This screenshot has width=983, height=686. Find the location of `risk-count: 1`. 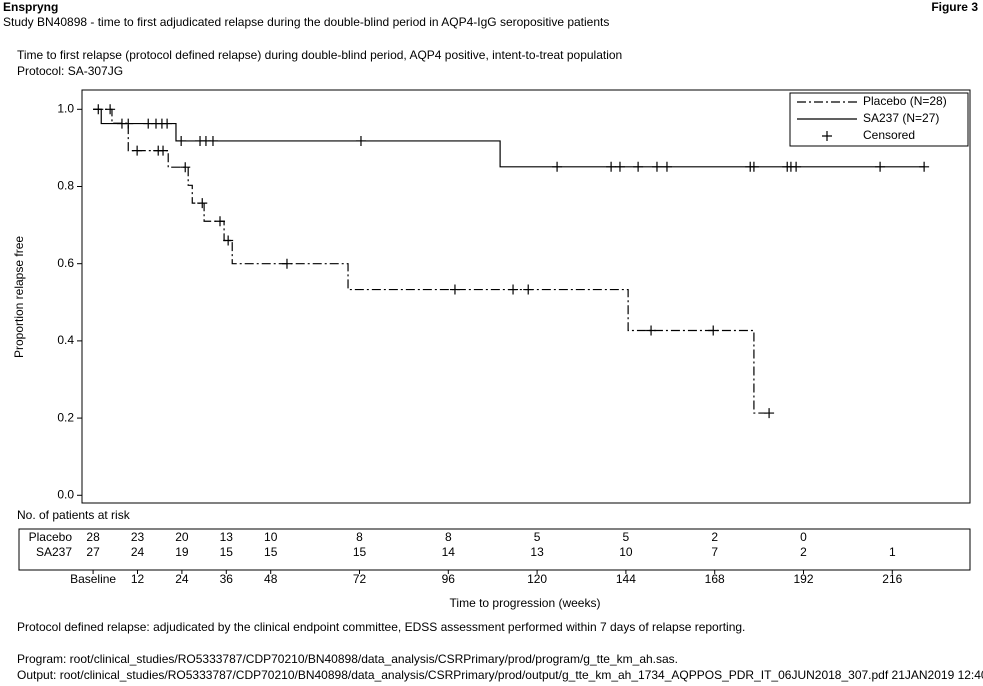

risk-count: 1 is located at coordinates (892, 552).